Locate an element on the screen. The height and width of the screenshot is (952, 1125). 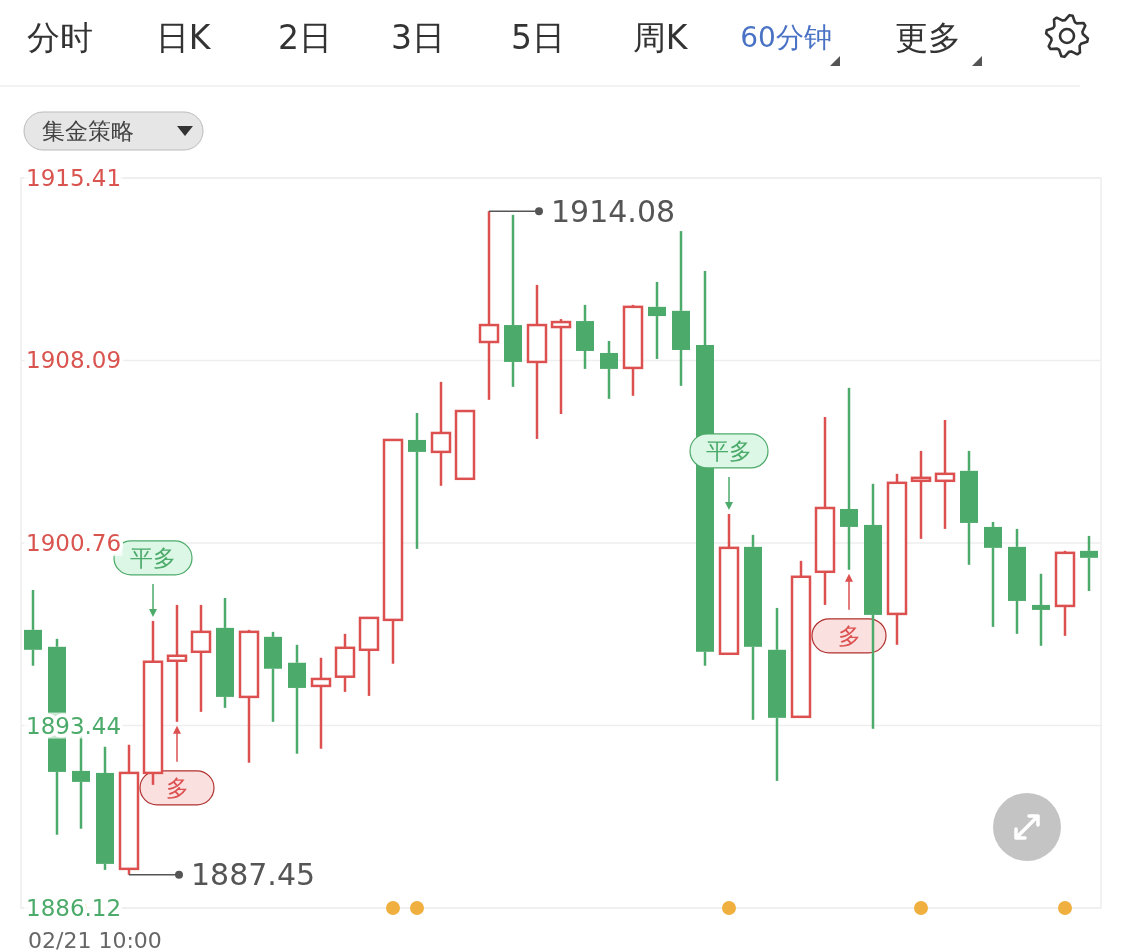
y-tick-label: 1900.76 is located at coordinates (74, 543).